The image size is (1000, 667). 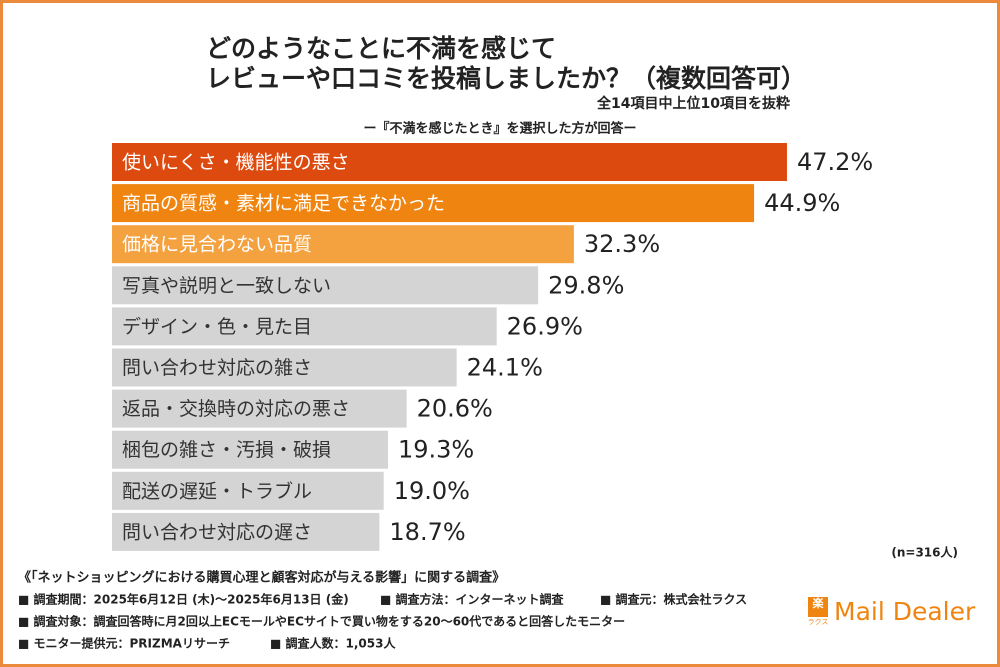 What do you see at coordinates (673, 599) in the screenshot?
I see `footer-item: ■ 調査元：株式会社ラクス` at bounding box center [673, 599].